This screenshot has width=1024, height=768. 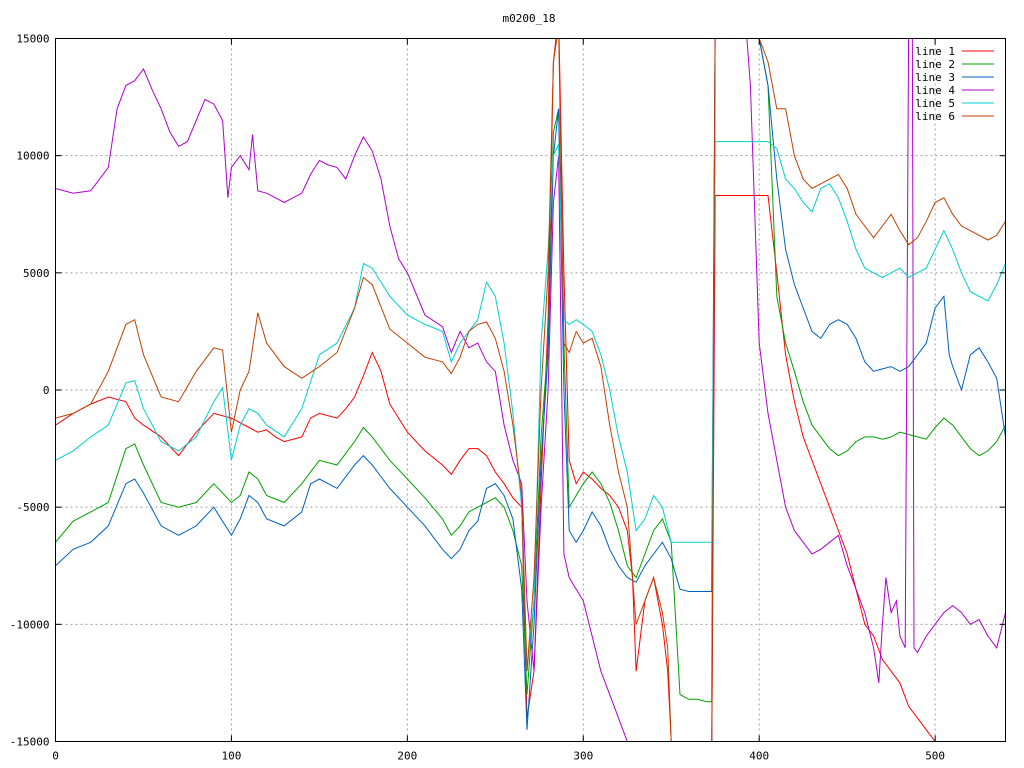 What do you see at coordinates (583, 756) in the screenshot?
I see `x-tick-label: 300` at bounding box center [583, 756].